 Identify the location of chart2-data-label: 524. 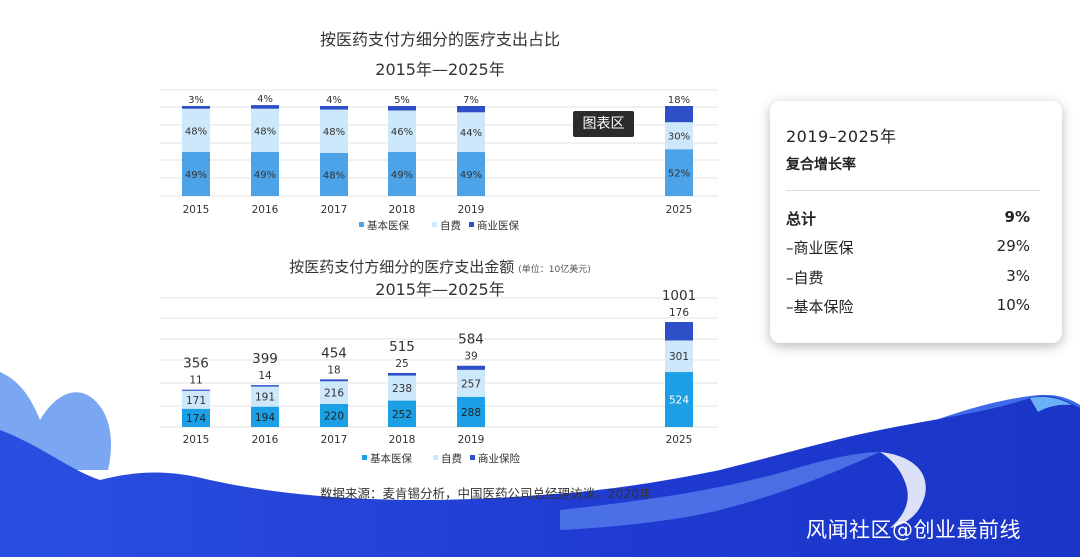
(679, 401).